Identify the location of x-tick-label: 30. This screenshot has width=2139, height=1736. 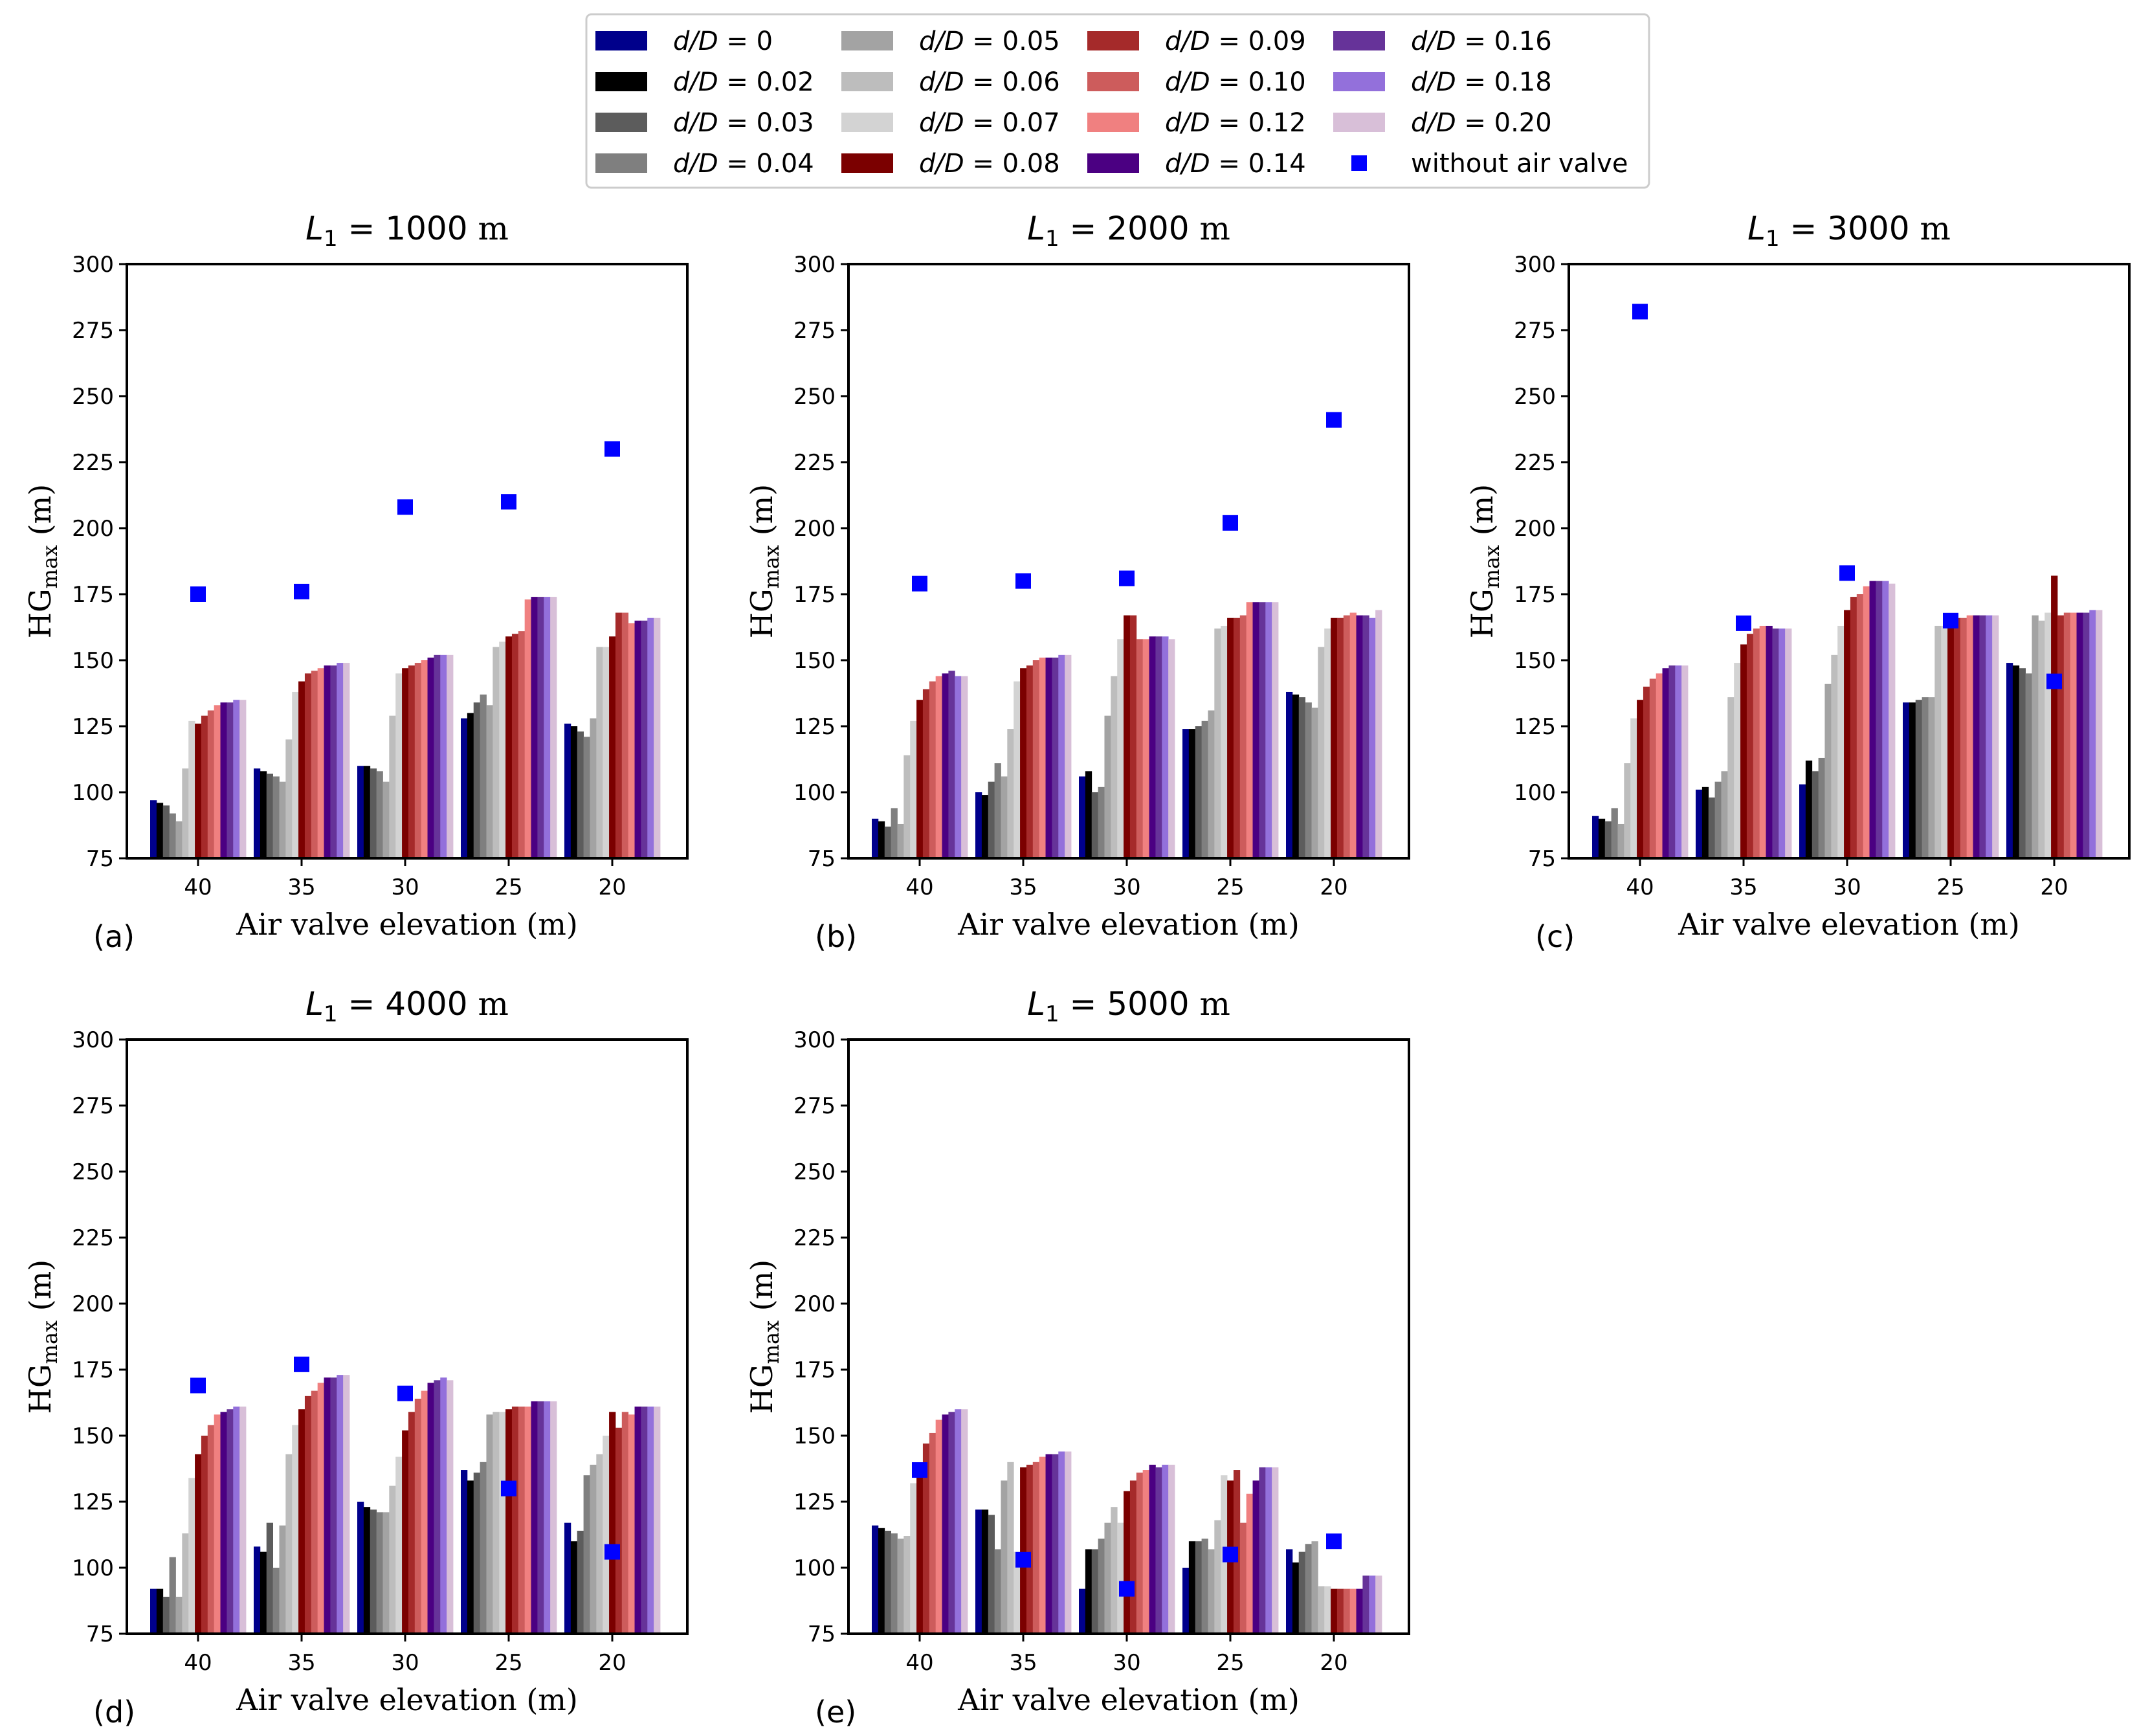
(405, 1663).